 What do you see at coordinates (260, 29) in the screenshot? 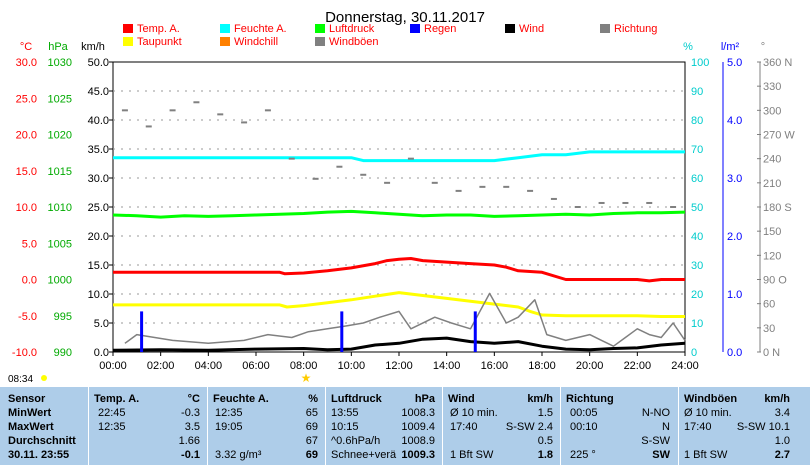
I see `legend-label: Feuchte A.` at bounding box center [260, 29].